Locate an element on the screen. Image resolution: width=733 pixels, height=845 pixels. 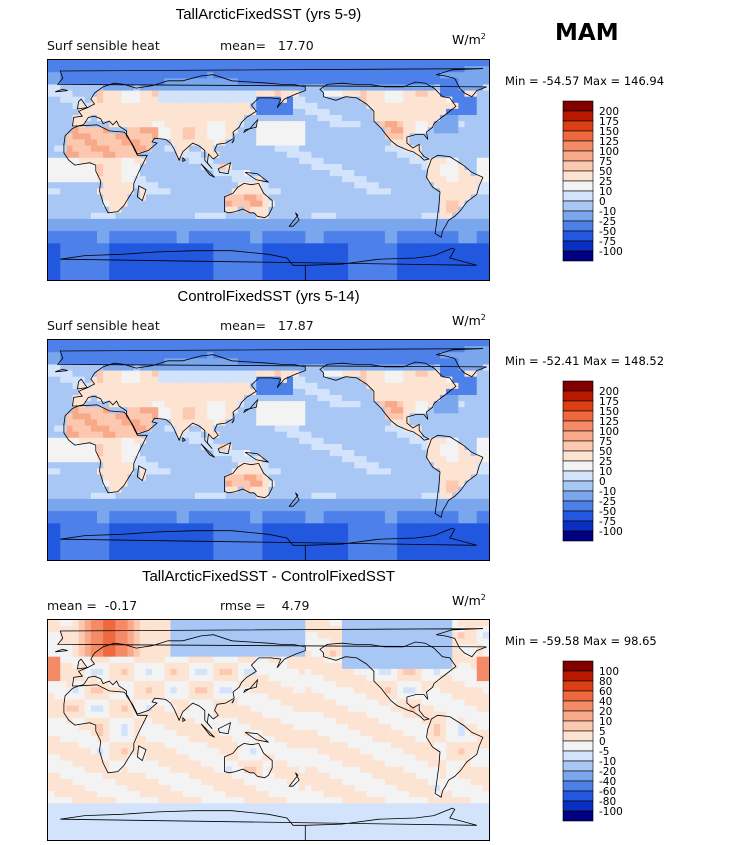
panel-1-min-value: -54.57 is located at coordinates (561, 81).